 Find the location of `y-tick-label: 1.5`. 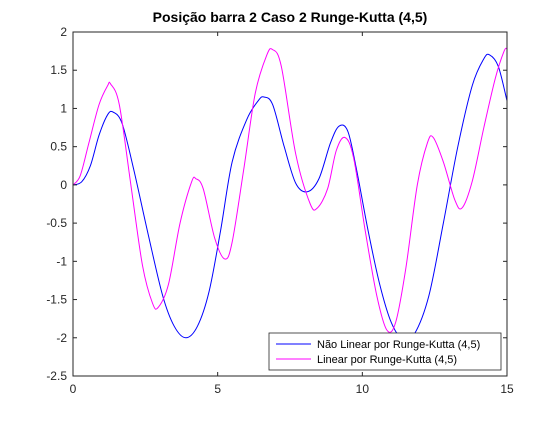

y-tick-label: 1.5 is located at coordinates (58, 70).